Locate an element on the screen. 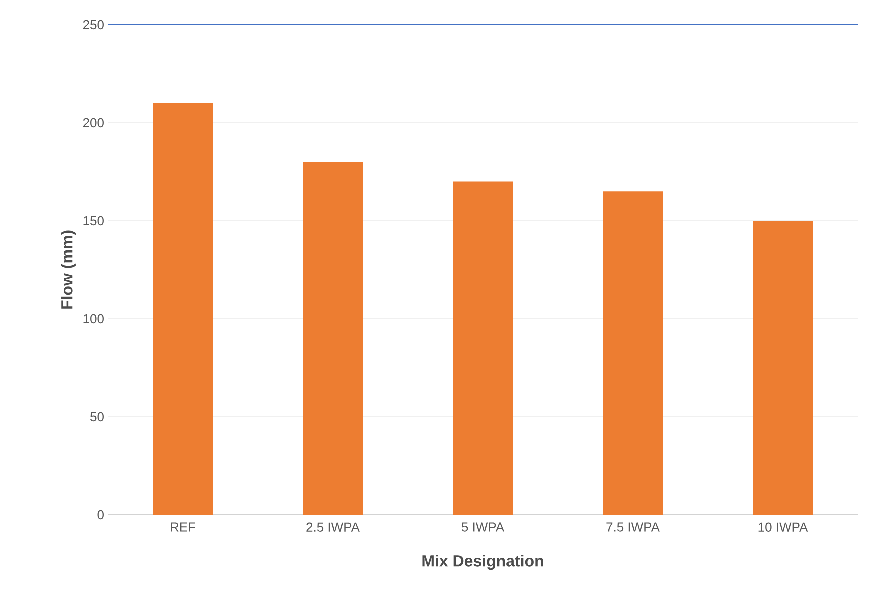 This screenshot has width=870, height=608. y-tick-label: 200 is located at coordinates (93, 123).